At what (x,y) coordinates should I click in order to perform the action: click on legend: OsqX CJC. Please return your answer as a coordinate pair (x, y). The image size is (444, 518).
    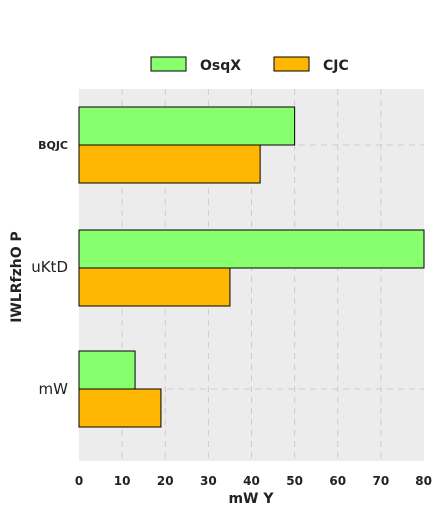
    Looking at the image, I should click on (249, 65).